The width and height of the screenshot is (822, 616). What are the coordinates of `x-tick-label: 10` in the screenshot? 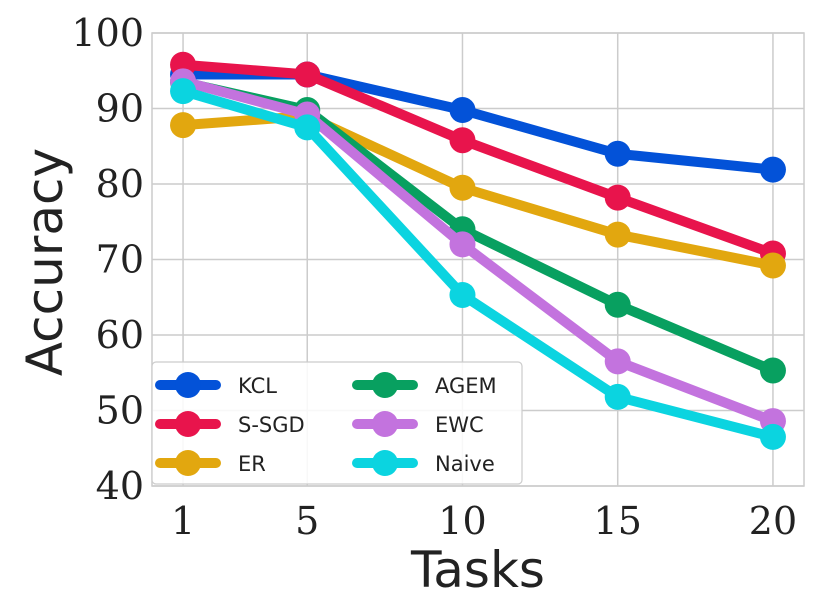 It's located at (462, 521).